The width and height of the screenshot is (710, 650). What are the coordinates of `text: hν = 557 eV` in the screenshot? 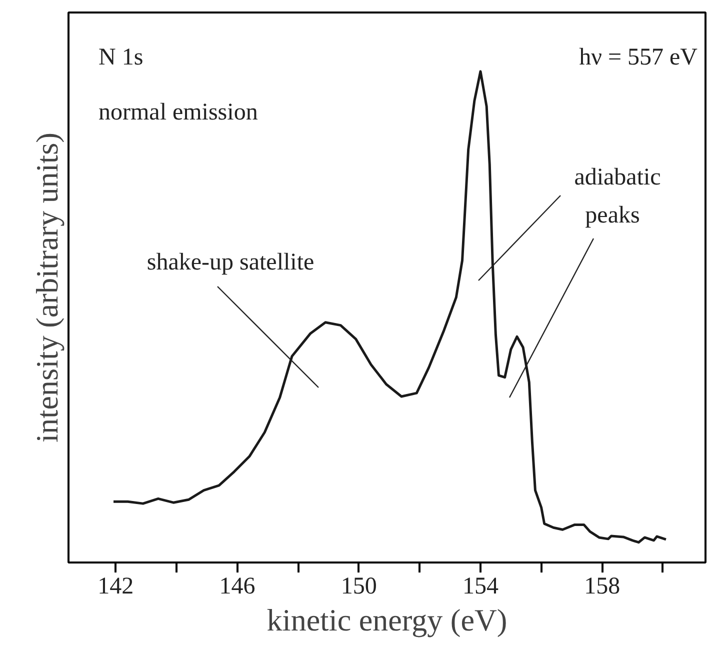 It's located at (638, 57).